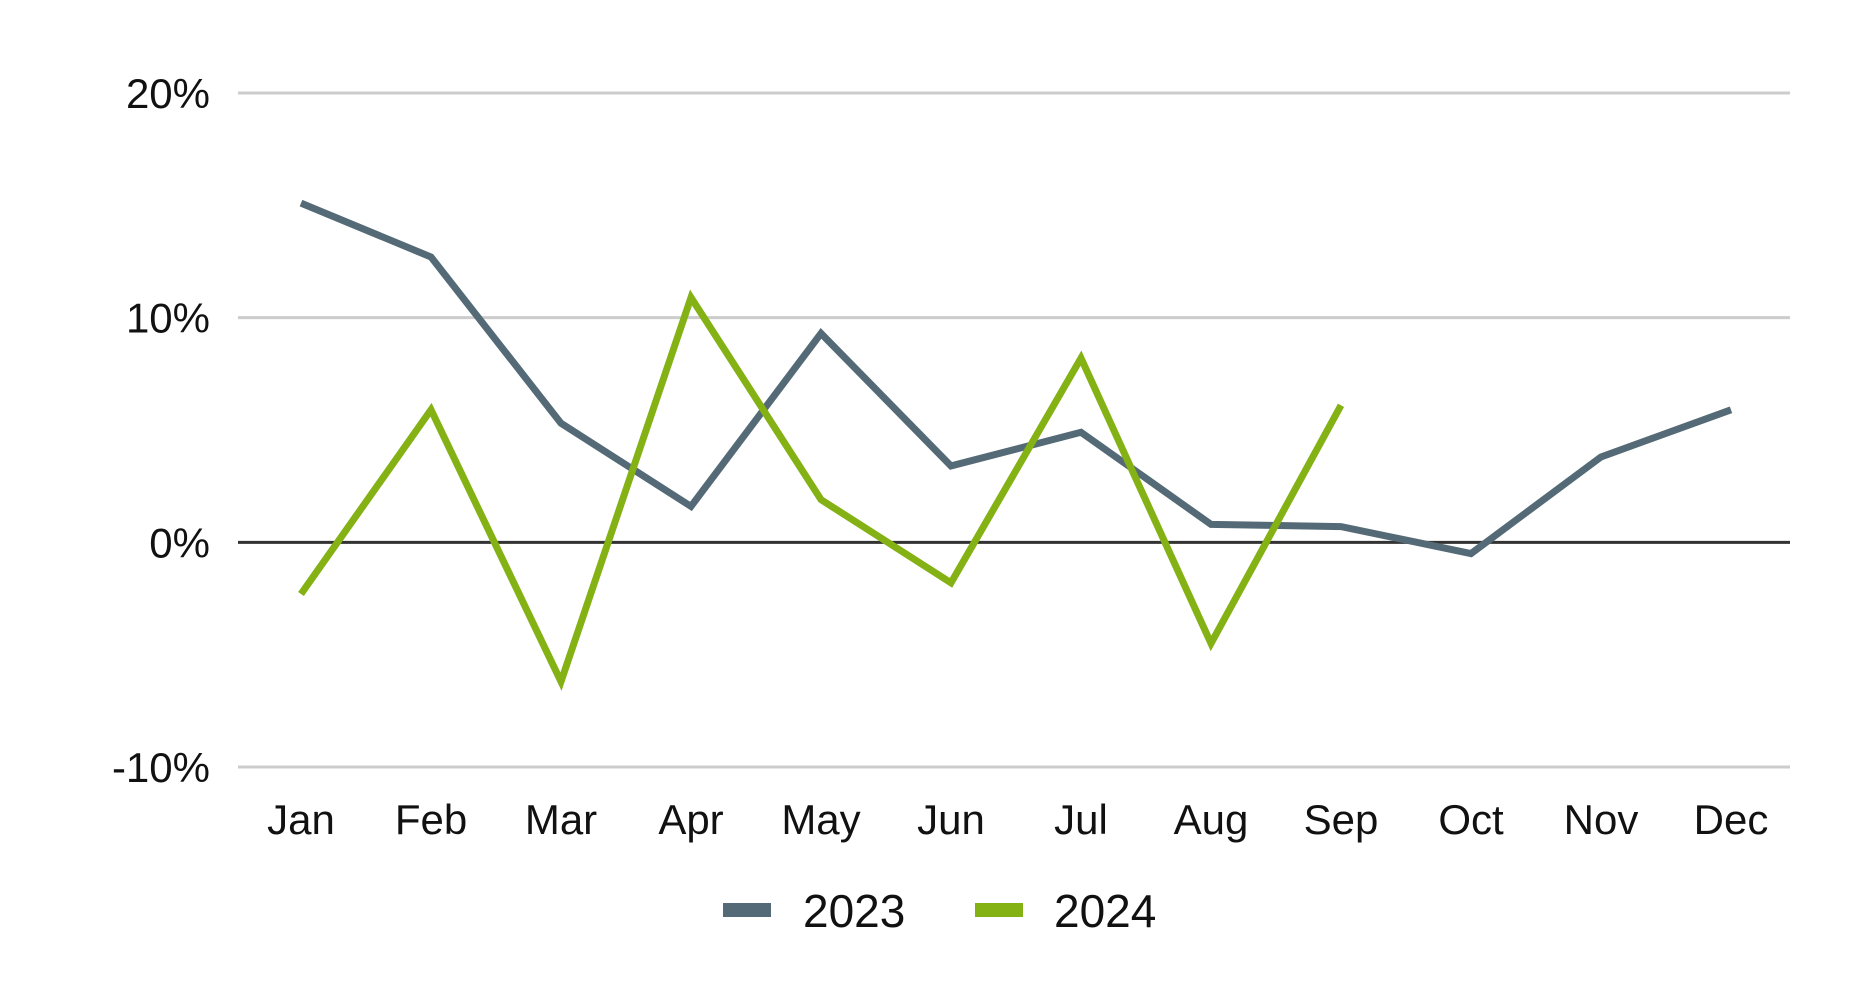  I want to click on x-tick-label: Jan, so click(301, 819).